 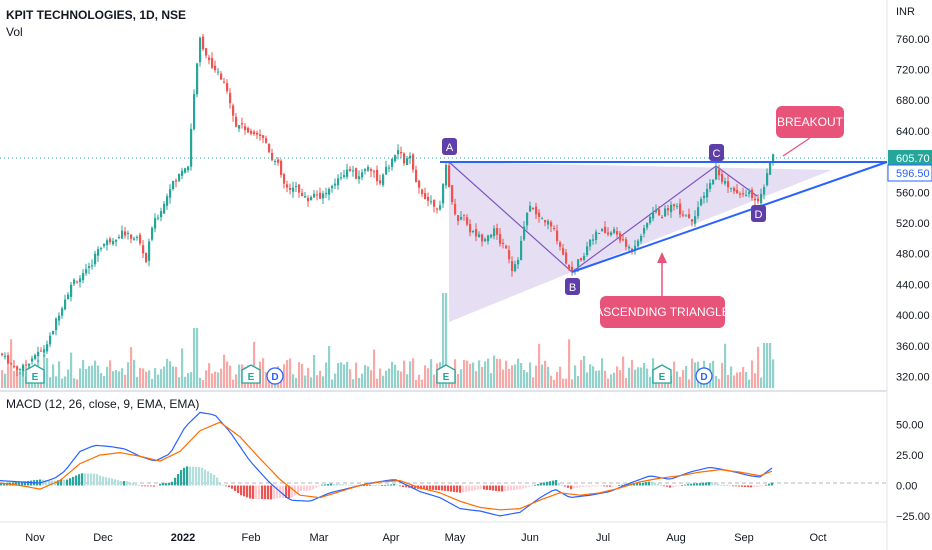 What do you see at coordinates (425, 538) in the screenshot?
I see `time-axis: Nov Dec 2022 Feb Mar Apr May Jun Jul Aug Sep Oct` at bounding box center [425, 538].